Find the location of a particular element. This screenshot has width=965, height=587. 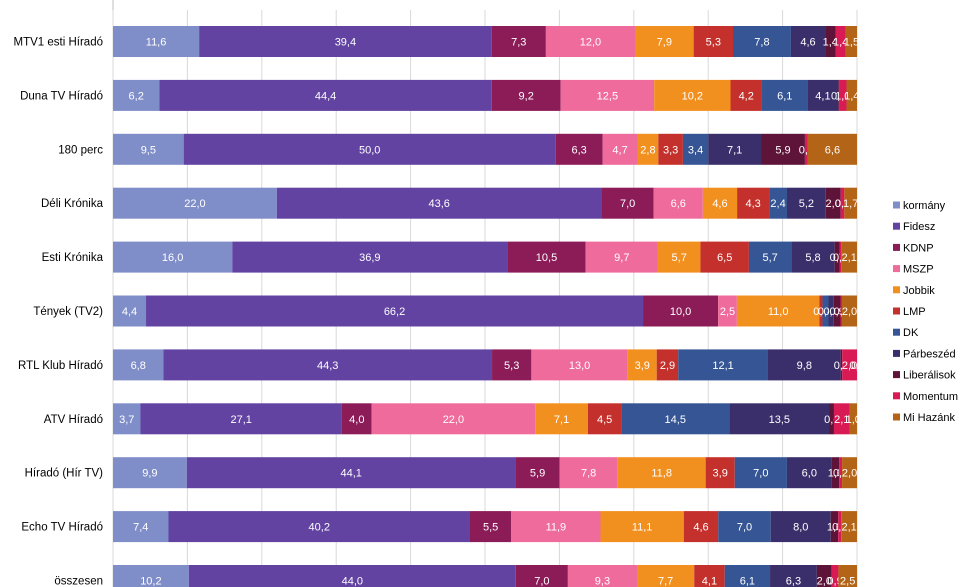

data-label-fidesz: 43,6 is located at coordinates (438, 204).